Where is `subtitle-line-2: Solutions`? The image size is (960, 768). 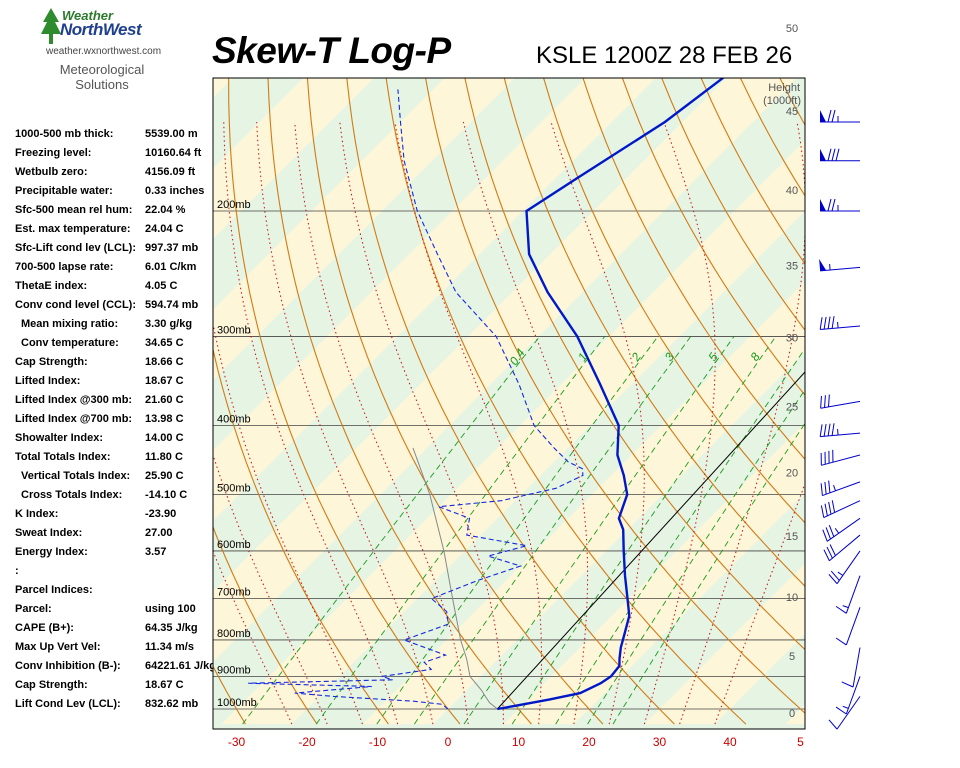
subtitle-line-2: Solutions is located at coordinates (102, 84).